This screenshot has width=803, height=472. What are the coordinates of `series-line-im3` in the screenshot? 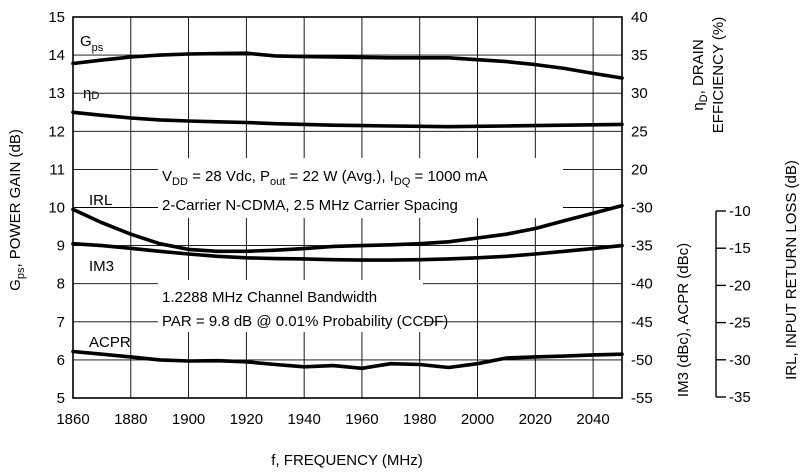 It's located at (347, 251).